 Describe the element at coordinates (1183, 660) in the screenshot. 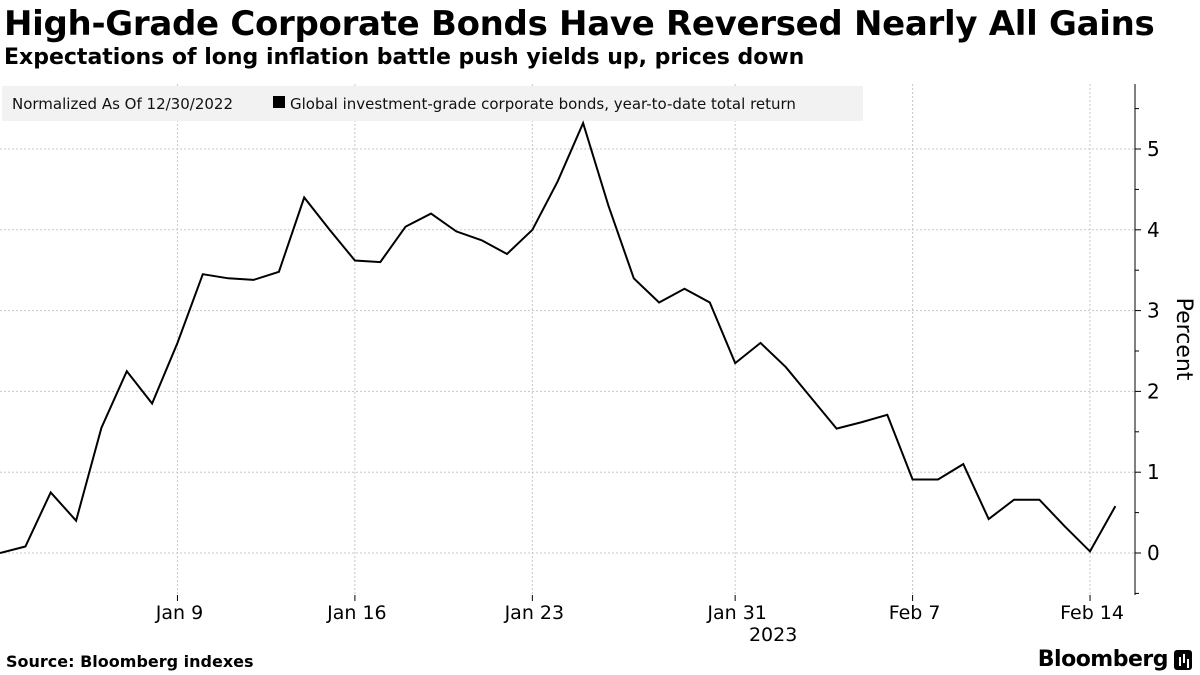

I see `bloomberg-terminal-icon` at that location.